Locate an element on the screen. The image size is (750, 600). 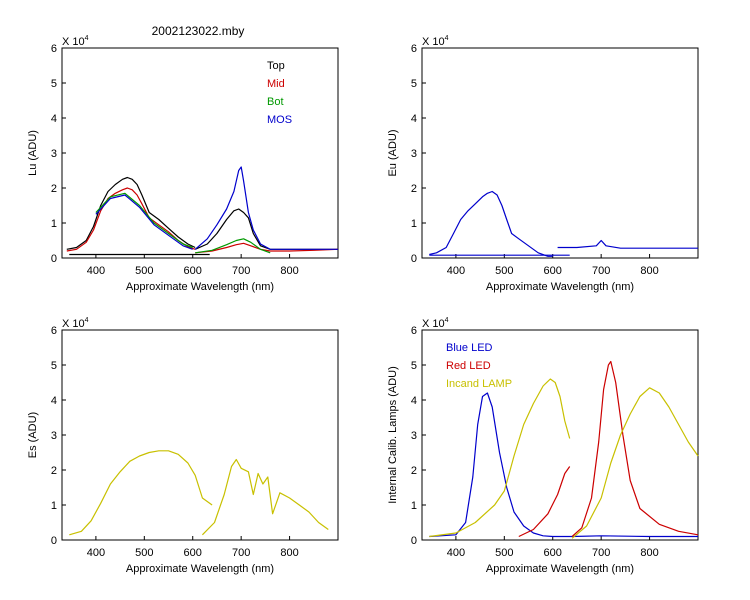
es-ytick-label: 6 is located at coordinates (54, 331).